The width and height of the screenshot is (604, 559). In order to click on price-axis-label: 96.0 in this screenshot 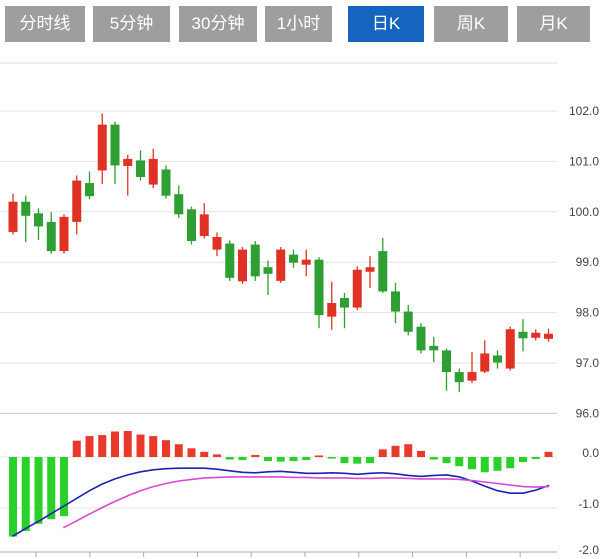, I will do `click(588, 413)`.